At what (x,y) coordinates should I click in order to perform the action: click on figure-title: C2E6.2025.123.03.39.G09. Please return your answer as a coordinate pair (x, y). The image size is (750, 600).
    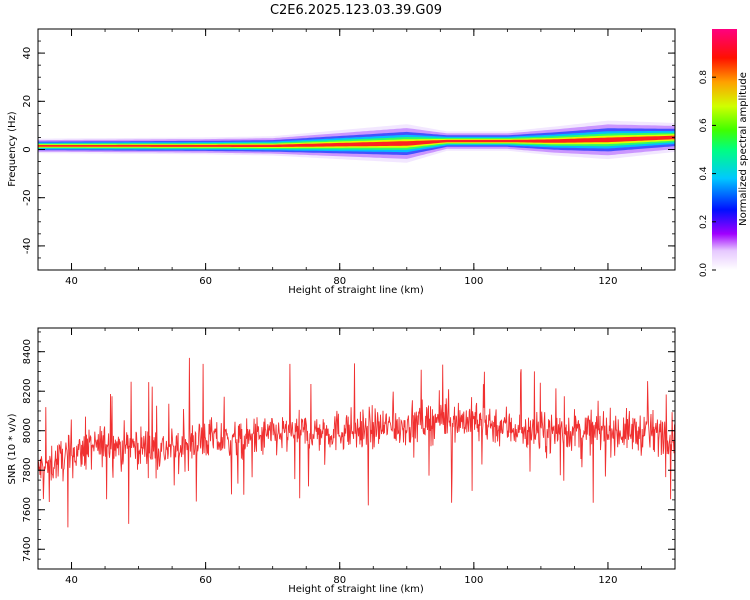
    Looking at the image, I should click on (356, 10).